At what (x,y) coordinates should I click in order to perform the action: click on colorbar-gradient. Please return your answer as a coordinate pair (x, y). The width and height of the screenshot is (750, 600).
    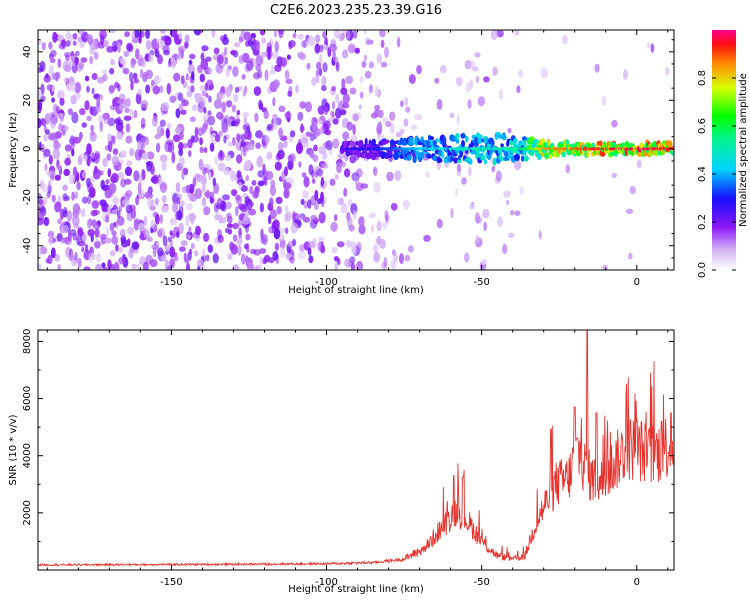
    Looking at the image, I should click on (724, 150).